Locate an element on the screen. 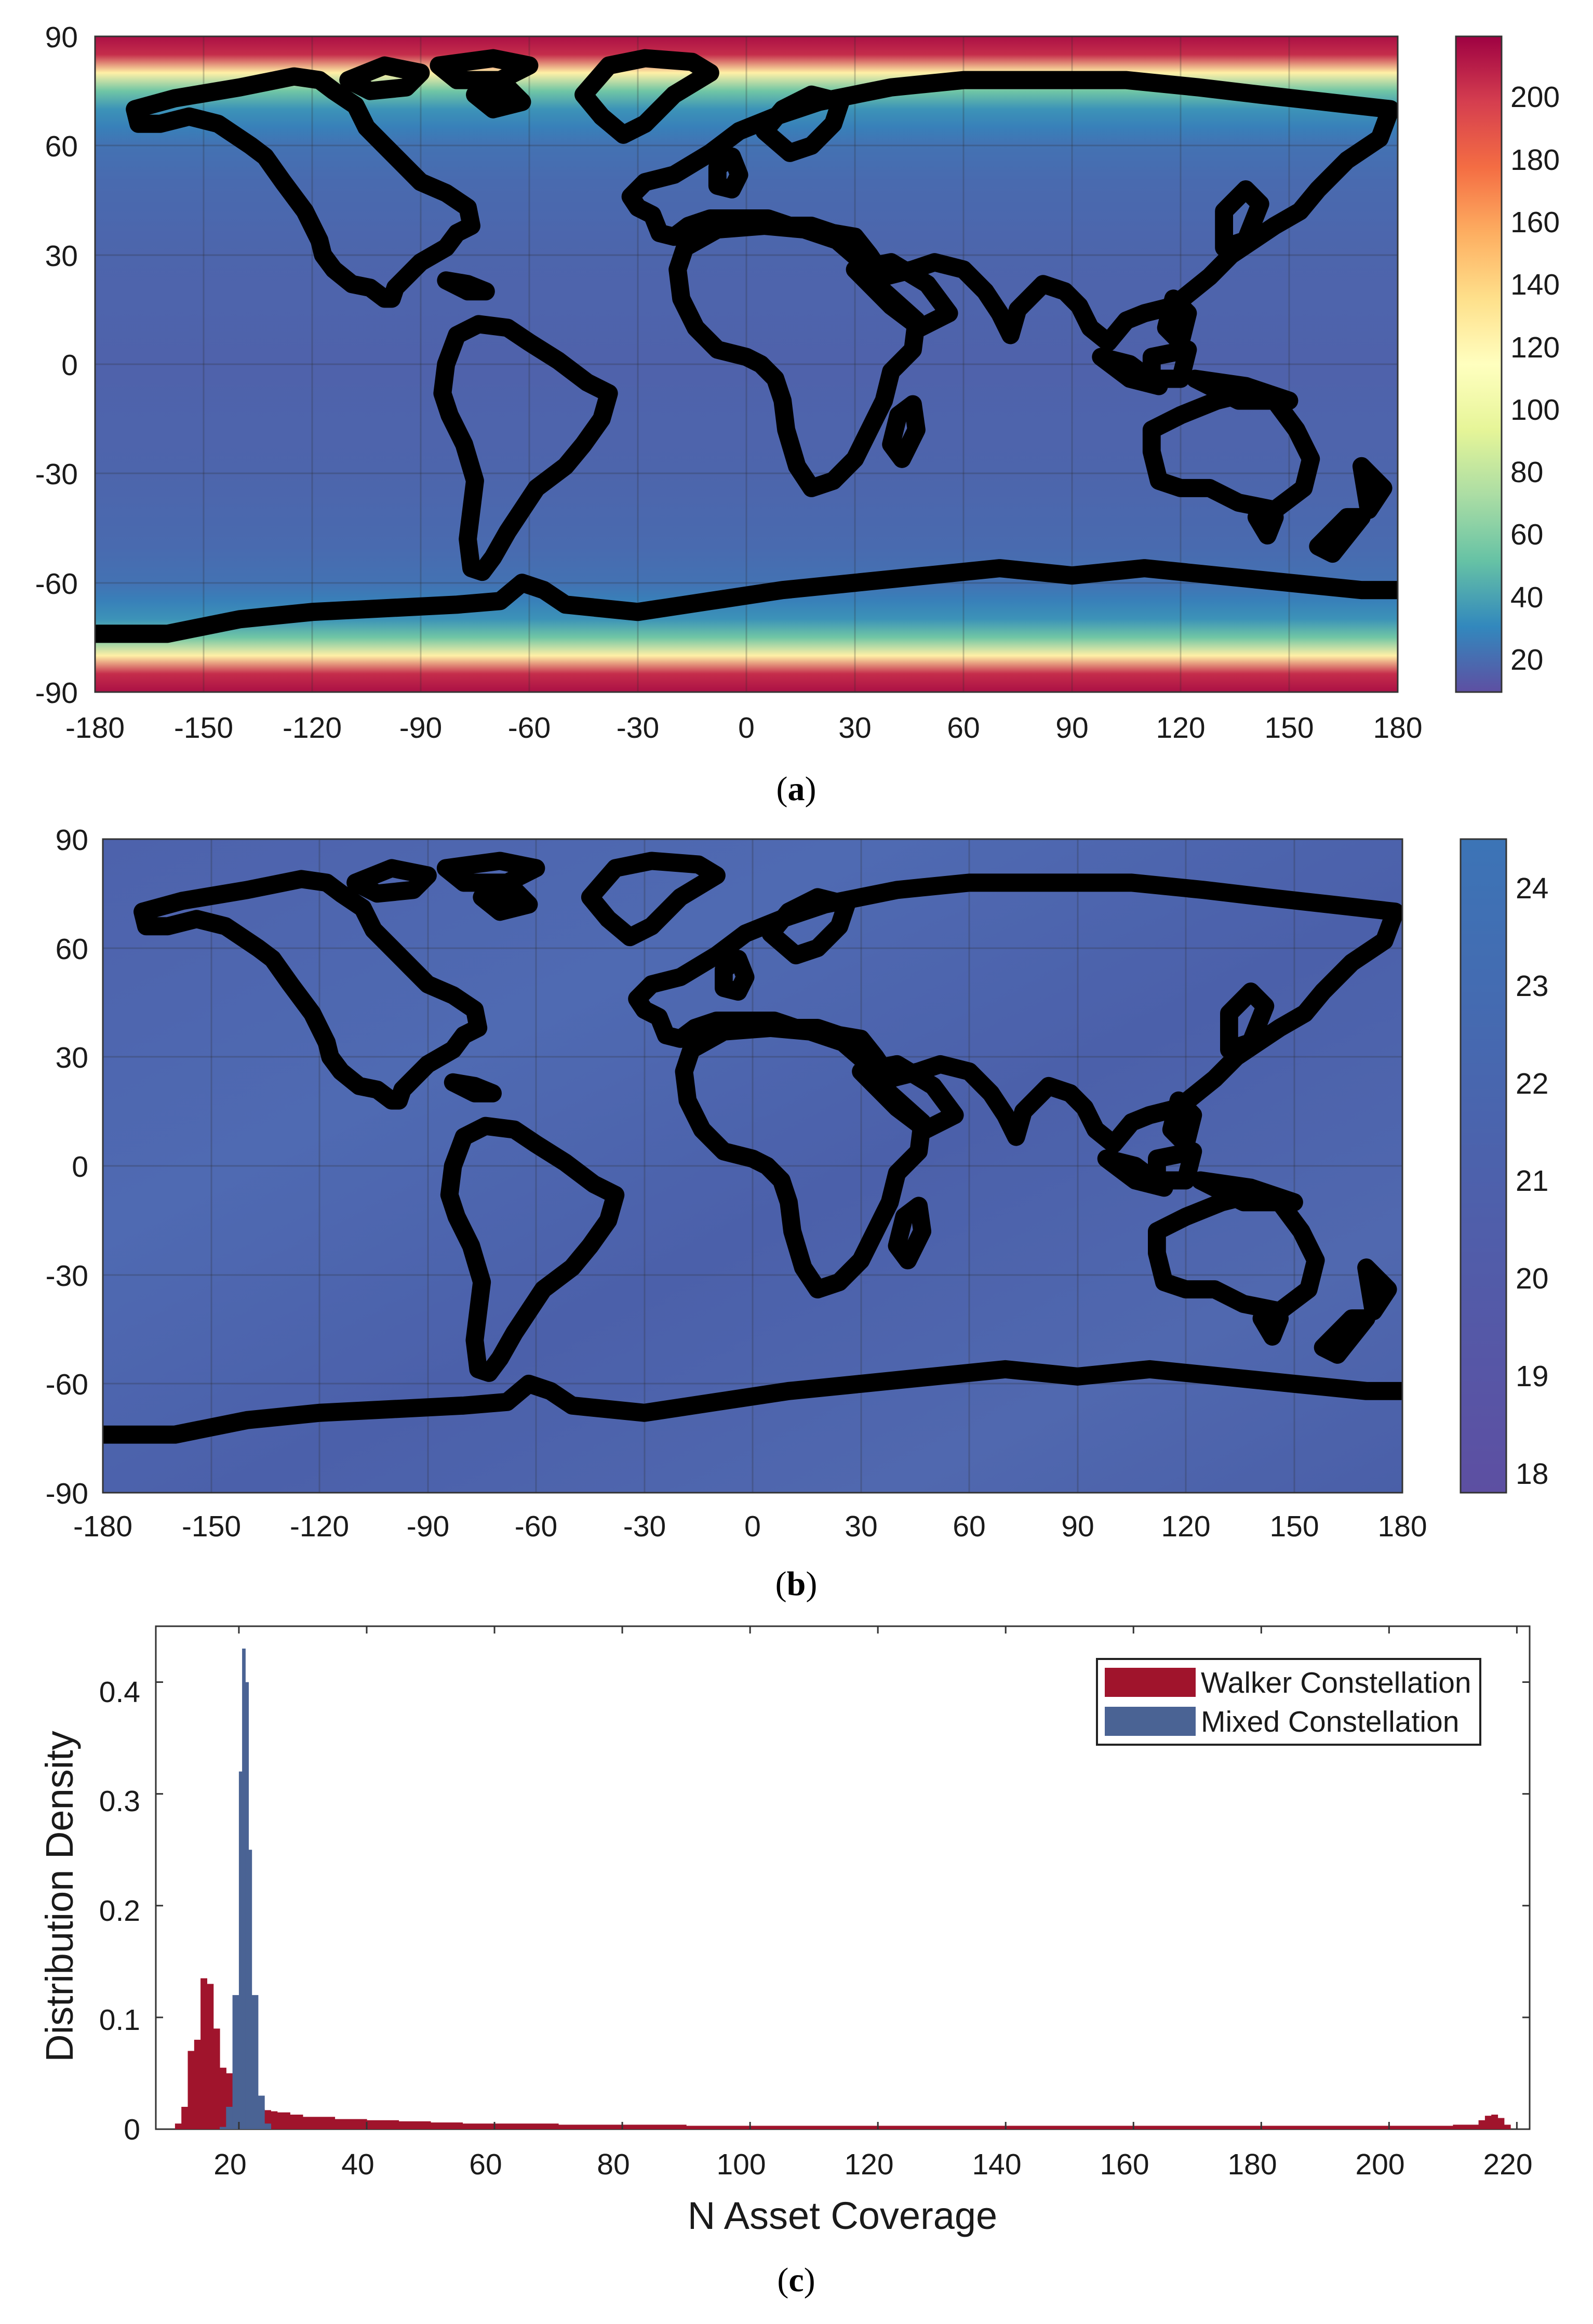 This screenshot has height=2324, width=1593. x-tick-c: 180 is located at coordinates (1252, 2164).